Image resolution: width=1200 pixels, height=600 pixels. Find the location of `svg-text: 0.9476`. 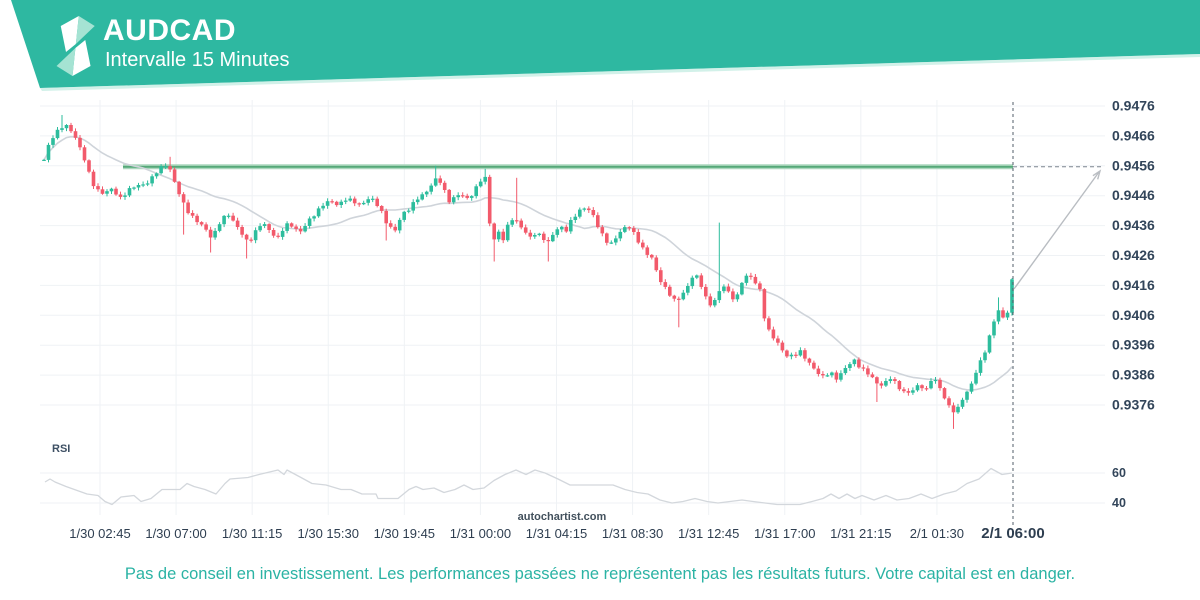

svg-text: 0.9476 is located at coordinates (1133, 106).